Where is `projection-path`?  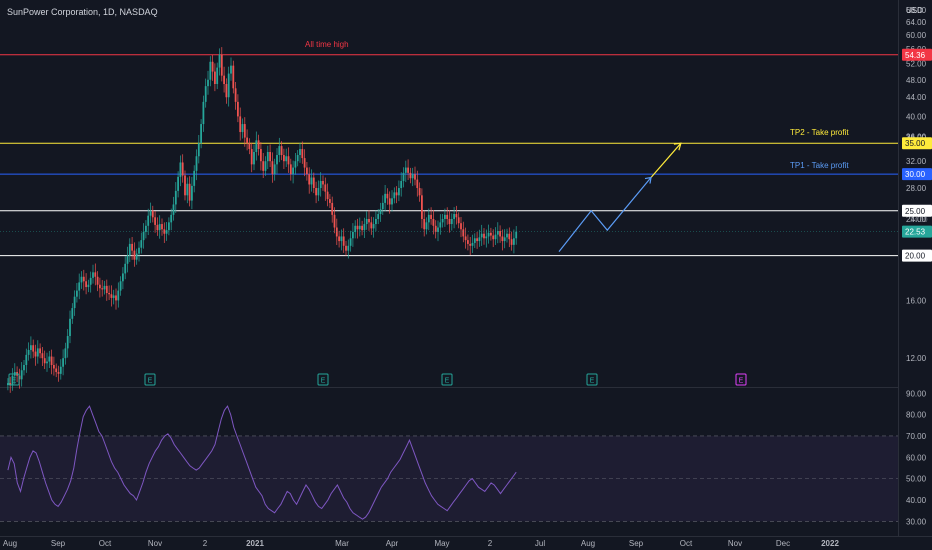 projection-path is located at coordinates (605, 214).